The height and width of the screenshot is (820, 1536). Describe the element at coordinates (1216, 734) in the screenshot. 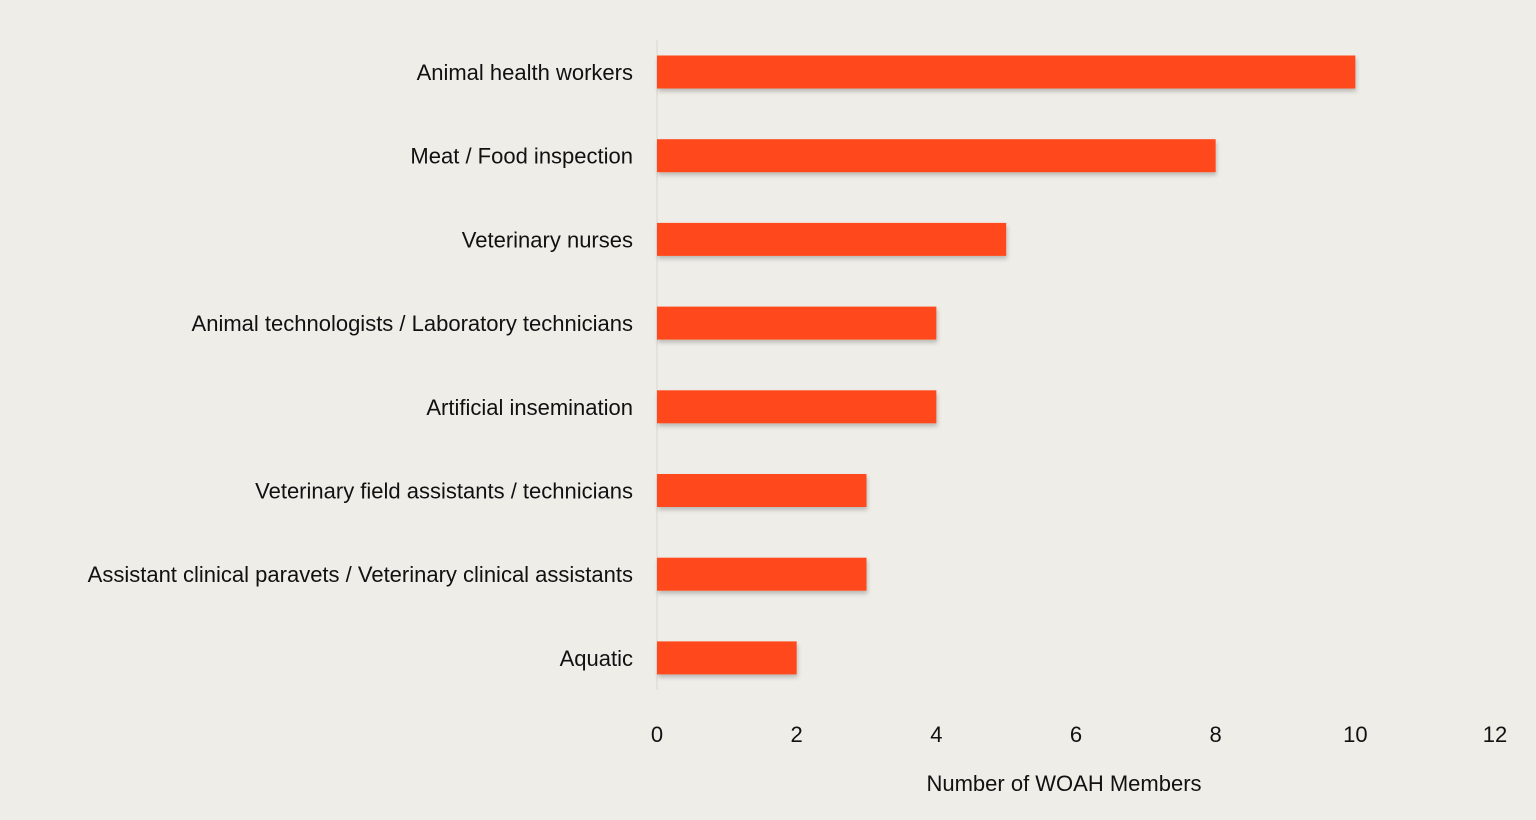

I see `x-tick-label: 8` at that location.